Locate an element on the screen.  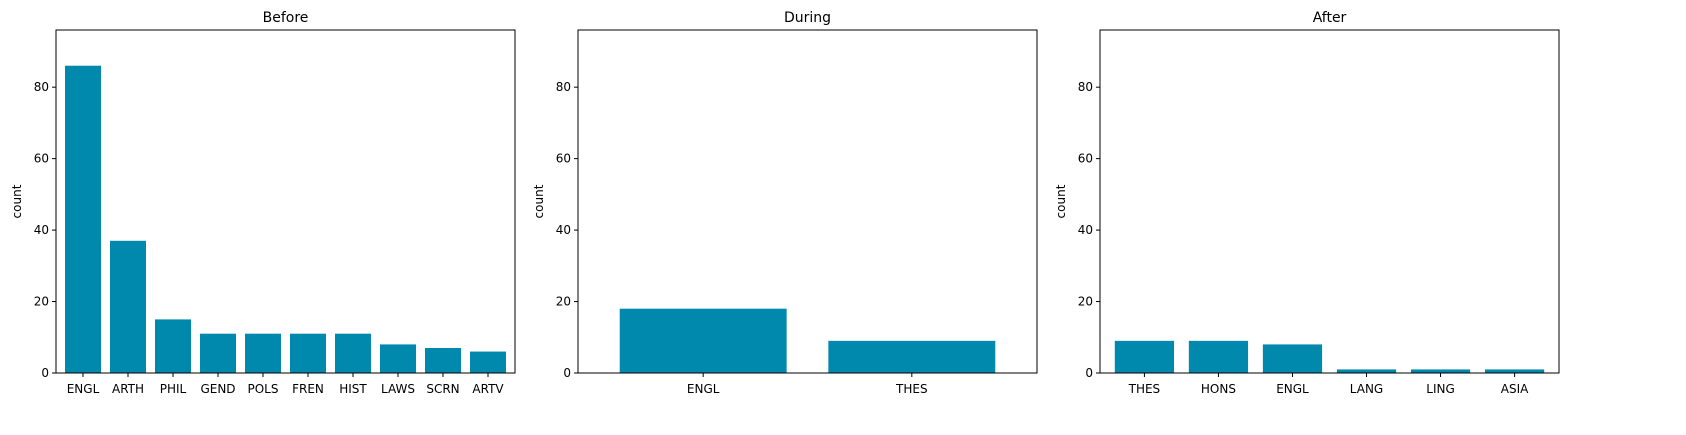
x-tick-label-hist: HIST is located at coordinates (353, 389).